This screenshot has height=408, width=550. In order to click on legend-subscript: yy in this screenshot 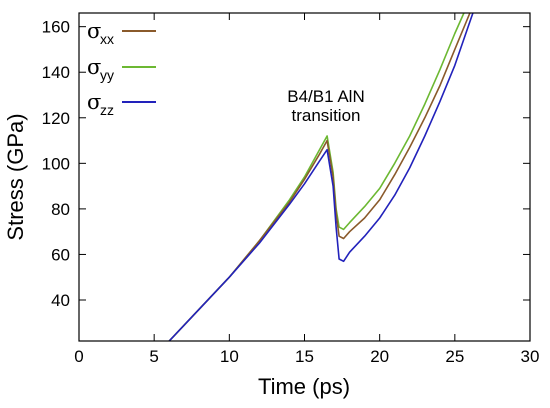, I will do `click(107, 75)`.